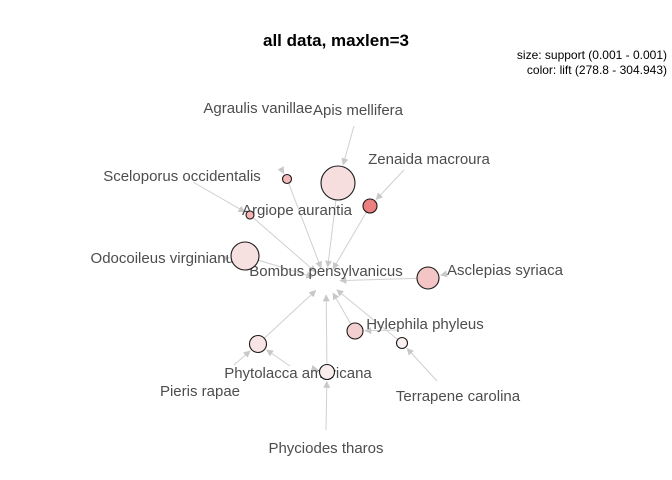 This screenshot has width=672, height=480. I want to click on node-label-bombus-pensylvanicus: Bombus pensylvanicus, so click(325, 271).